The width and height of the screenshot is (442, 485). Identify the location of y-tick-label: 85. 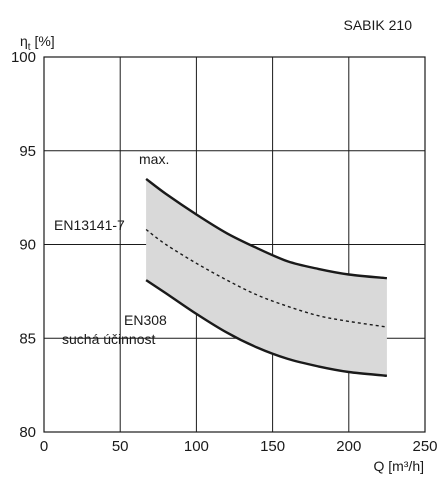
(27, 338).